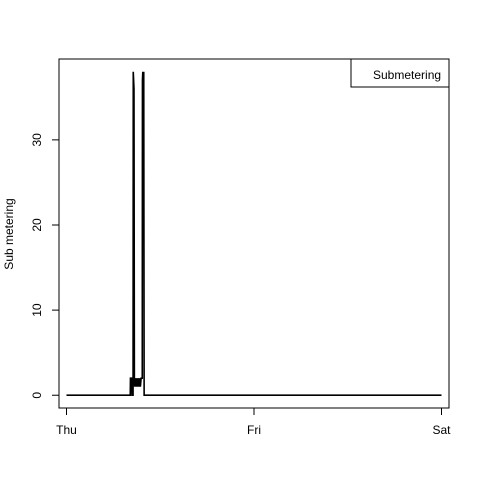 This screenshot has height=480, width=480. Describe the element at coordinates (66, 430) in the screenshot. I see `x-tick-label: Thu` at that location.